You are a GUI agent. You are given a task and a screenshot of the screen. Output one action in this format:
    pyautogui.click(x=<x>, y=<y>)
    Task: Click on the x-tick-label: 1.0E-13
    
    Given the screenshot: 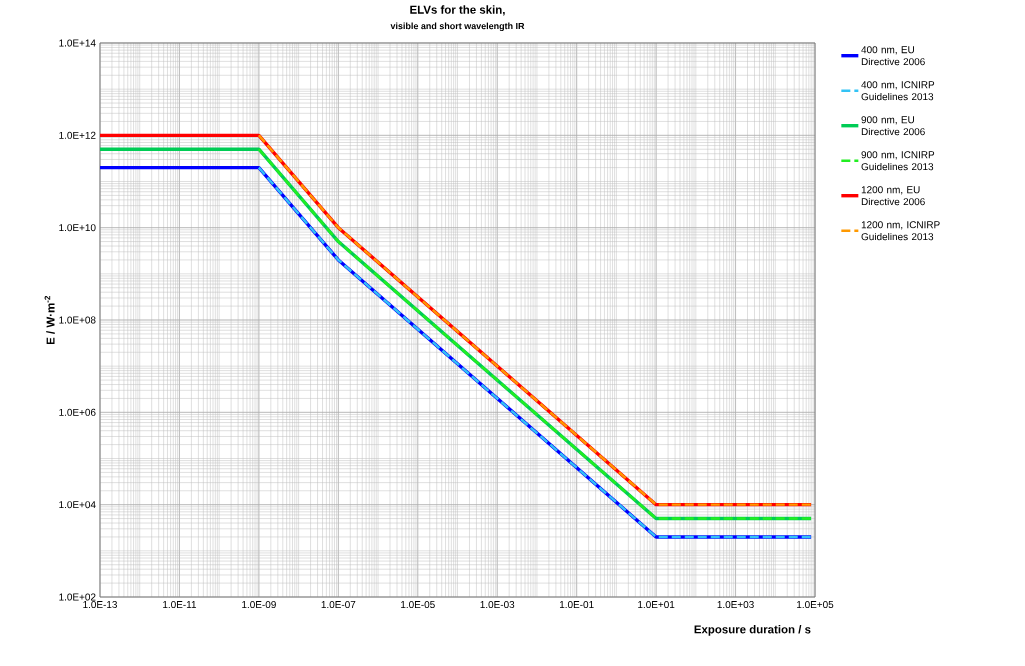 What is the action you would take?
    pyautogui.click(x=100, y=605)
    